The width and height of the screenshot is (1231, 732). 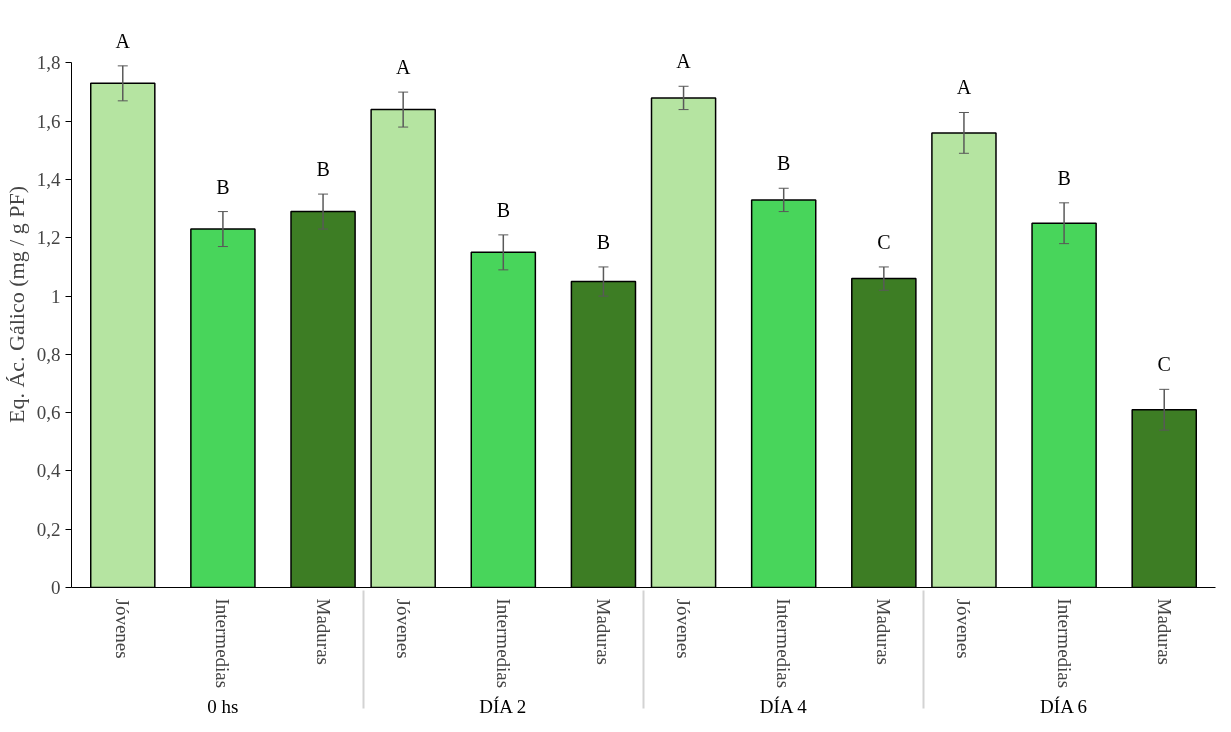 I want to click on y-tick-label: 1,4, so click(x=48, y=180).